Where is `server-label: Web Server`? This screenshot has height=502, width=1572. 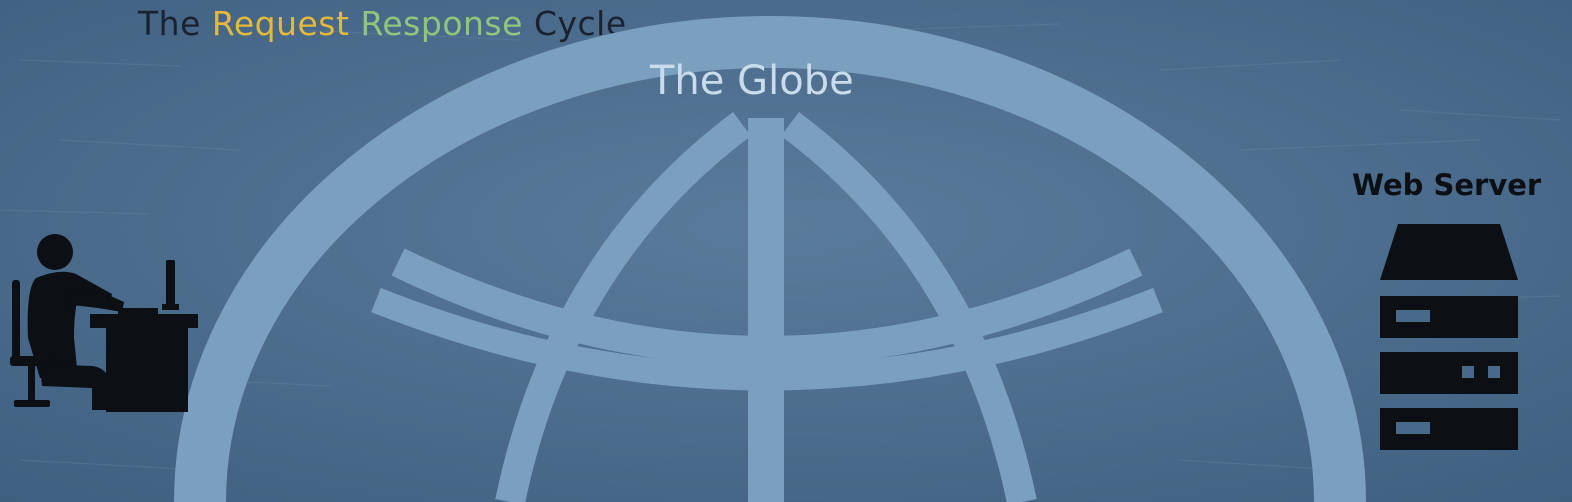
server-label: Web Server is located at coordinates (1447, 185).